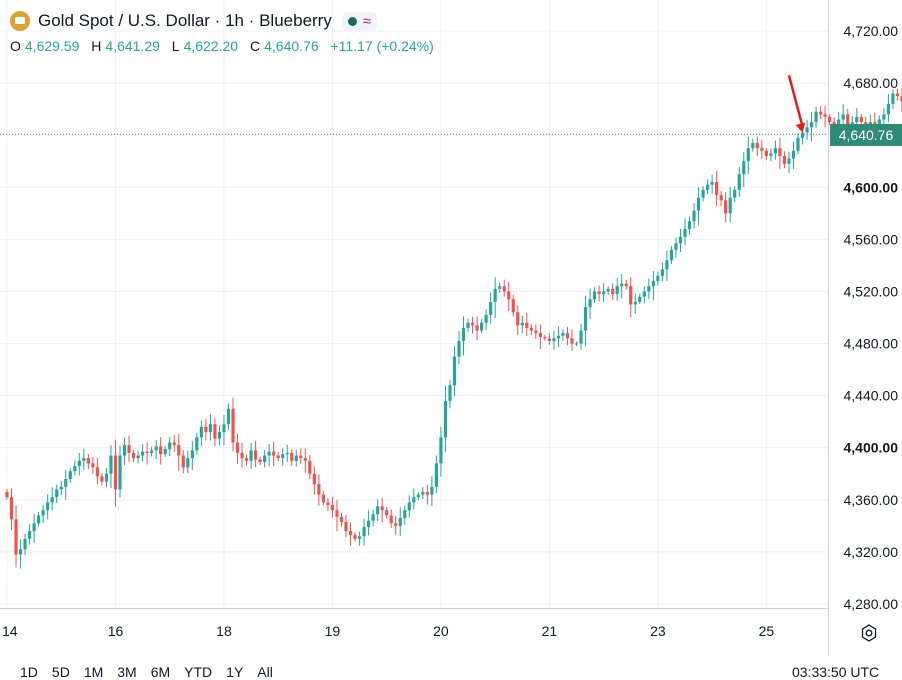 The height and width of the screenshot is (680, 902). Describe the element at coordinates (185, 20) in the screenshot. I see `symbol-title: Gold Spot / U.S. Dollar · 1h · Blueberry` at that location.